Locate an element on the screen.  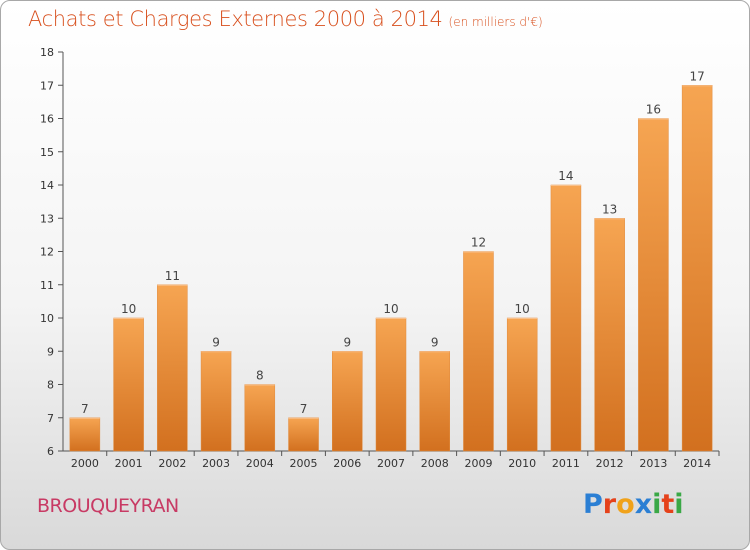
x-tick-label: 2005 is located at coordinates (304, 463).